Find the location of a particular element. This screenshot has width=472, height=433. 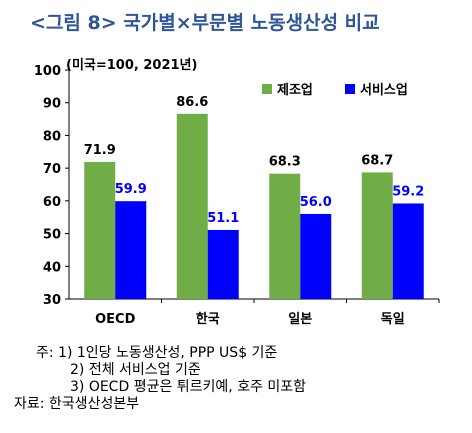

x-tick-label: 일본 is located at coordinates (300, 319).